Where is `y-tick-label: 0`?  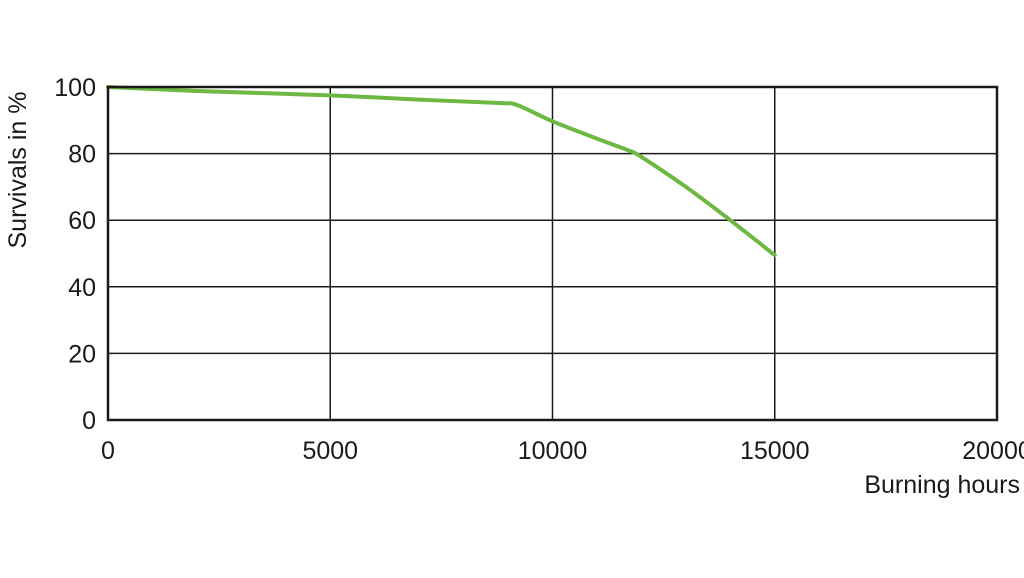
y-tick-label: 0 is located at coordinates (89, 421).